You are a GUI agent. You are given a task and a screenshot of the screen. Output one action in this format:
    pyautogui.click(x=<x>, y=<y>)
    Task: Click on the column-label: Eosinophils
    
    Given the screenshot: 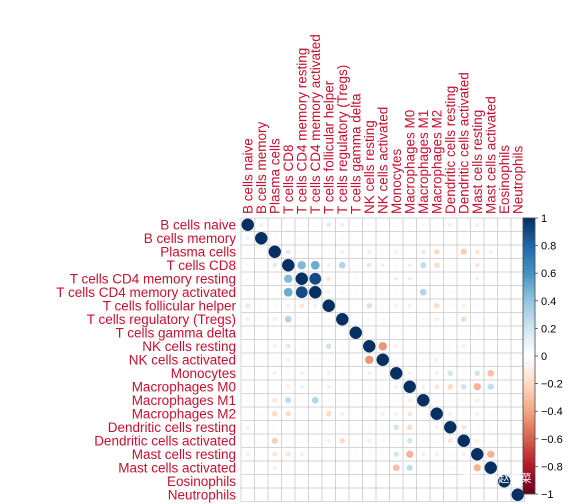 What is the action you would take?
    pyautogui.click(x=504, y=179)
    